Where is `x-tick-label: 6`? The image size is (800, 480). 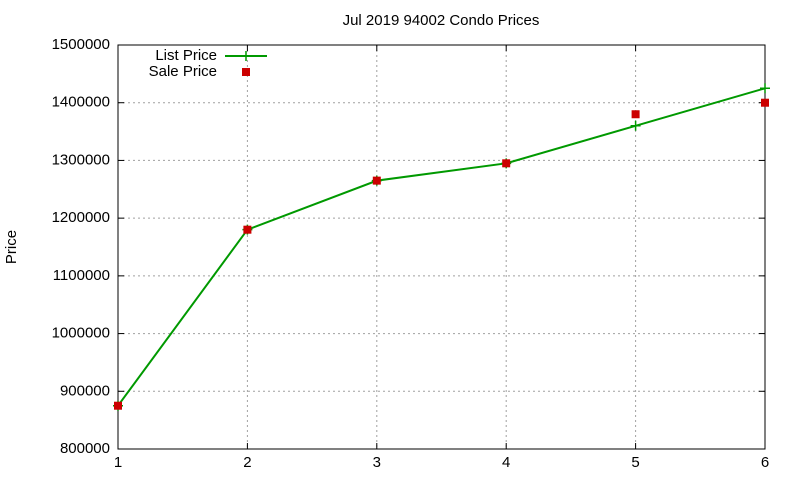 x-tick-label: 6 is located at coordinates (765, 462).